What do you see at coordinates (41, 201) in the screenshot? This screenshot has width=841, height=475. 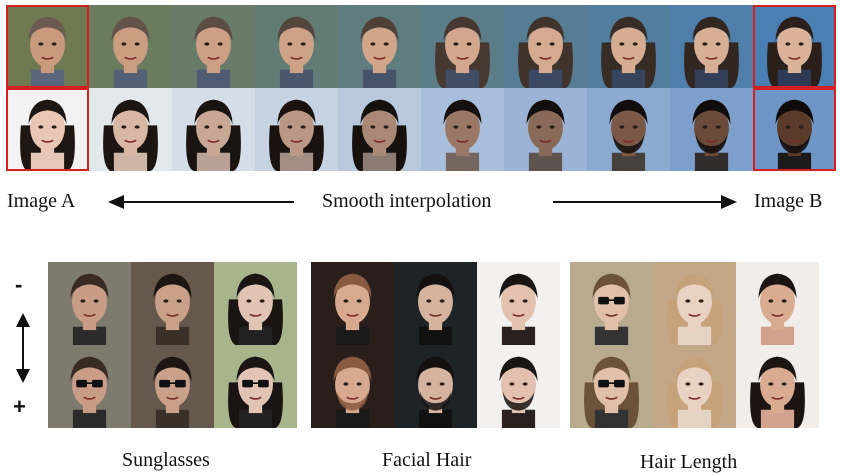 I see `image-a-label: Image A` at bounding box center [41, 201].